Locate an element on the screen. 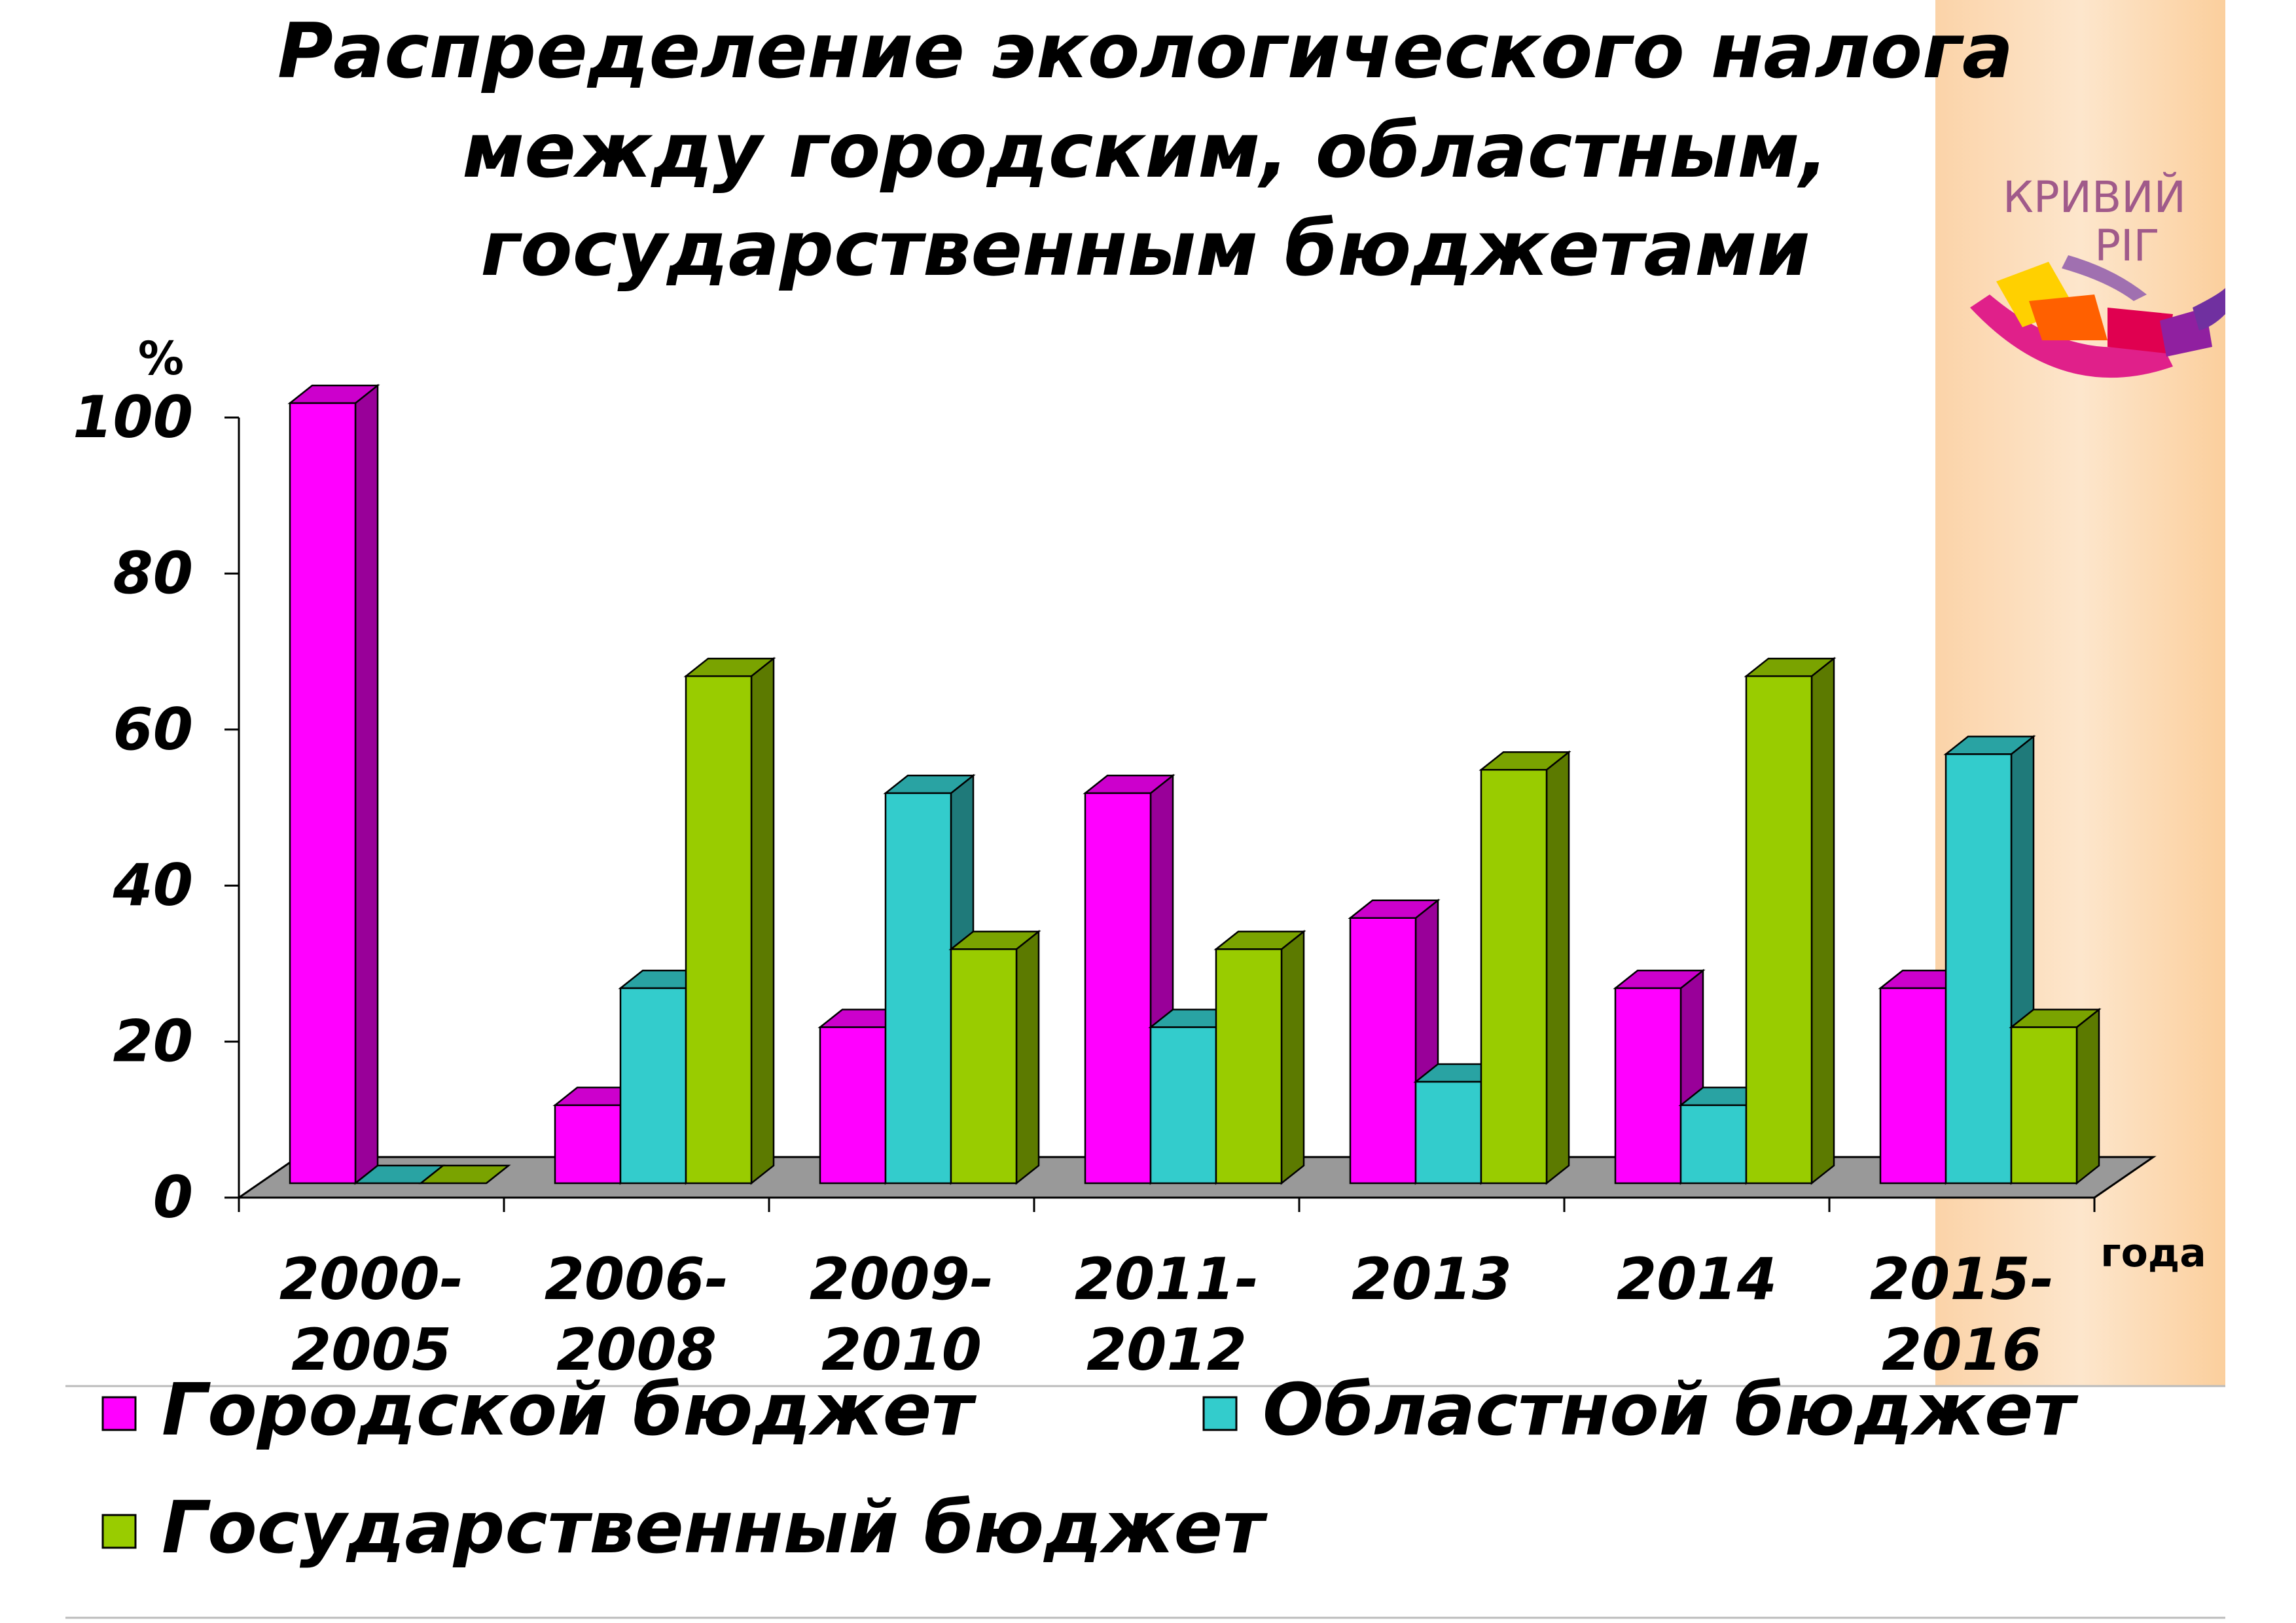 The image size is (2296, 1623). y-tick-label: 40 is located at coordinates (153, 885).